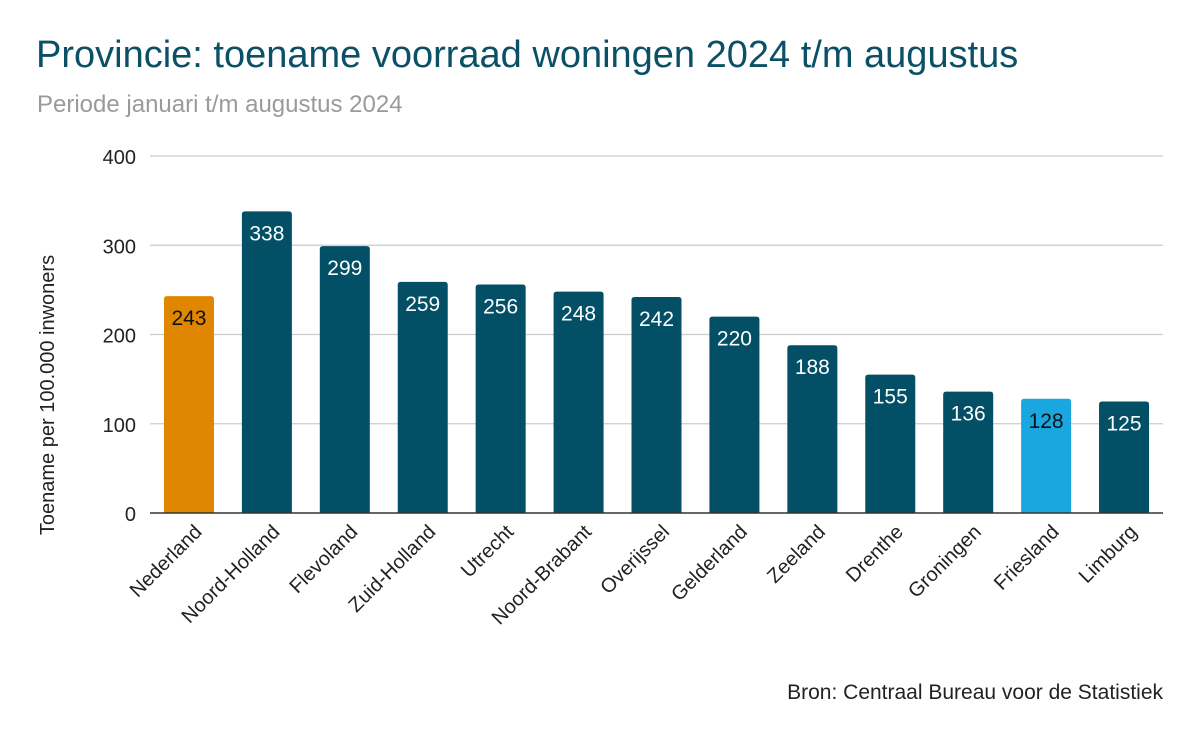 The image size is (1199, 742). Describe the element at coordinates (875, 554) in the screenshot. I see `x-tick-label: Drenthe` at that location.